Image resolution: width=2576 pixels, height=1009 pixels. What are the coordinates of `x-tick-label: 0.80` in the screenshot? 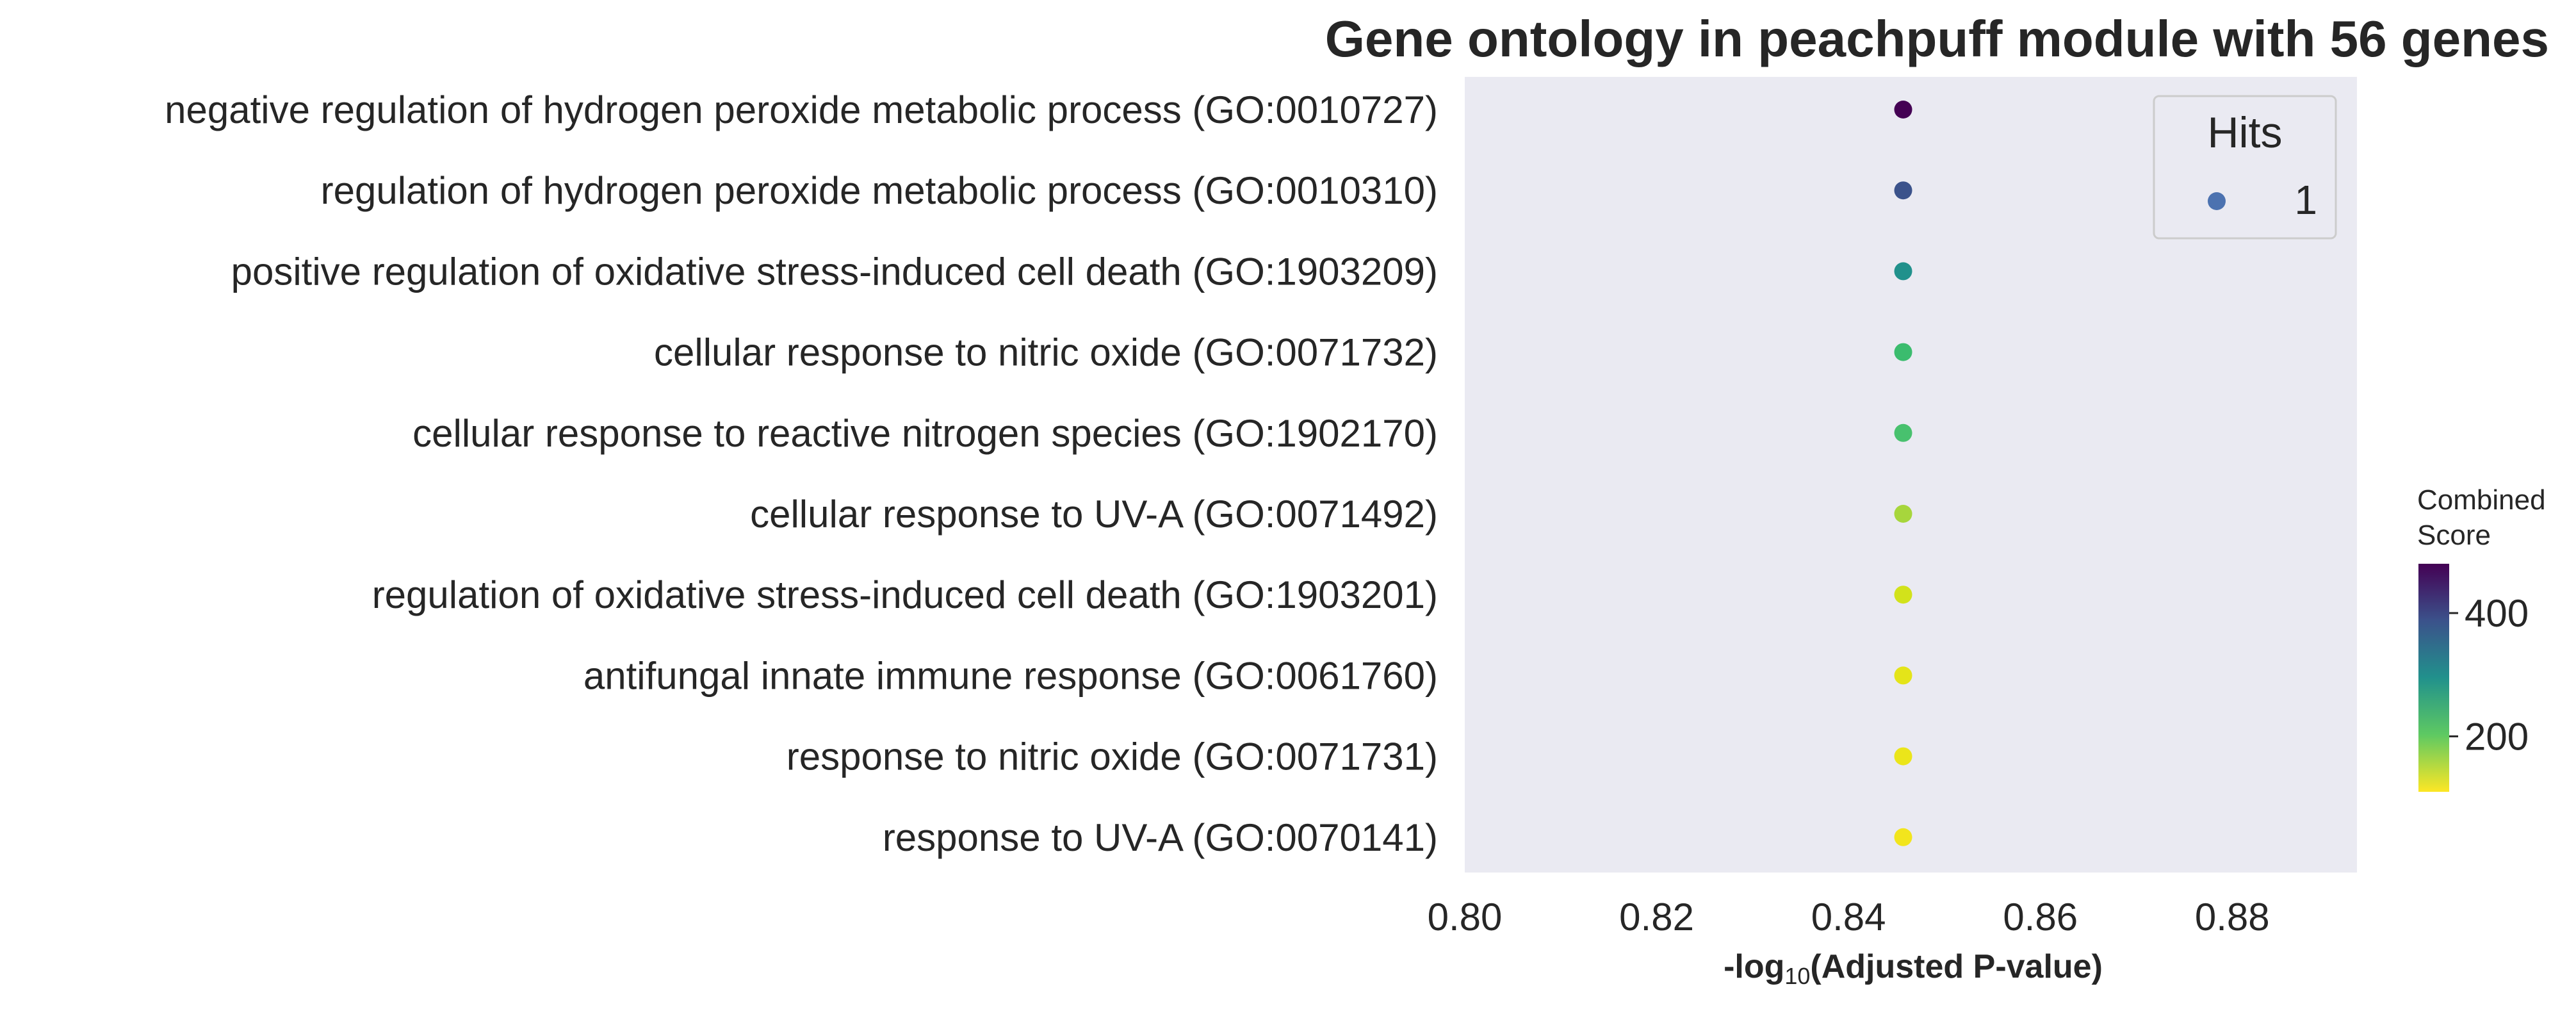 It's located at (1465, 917).